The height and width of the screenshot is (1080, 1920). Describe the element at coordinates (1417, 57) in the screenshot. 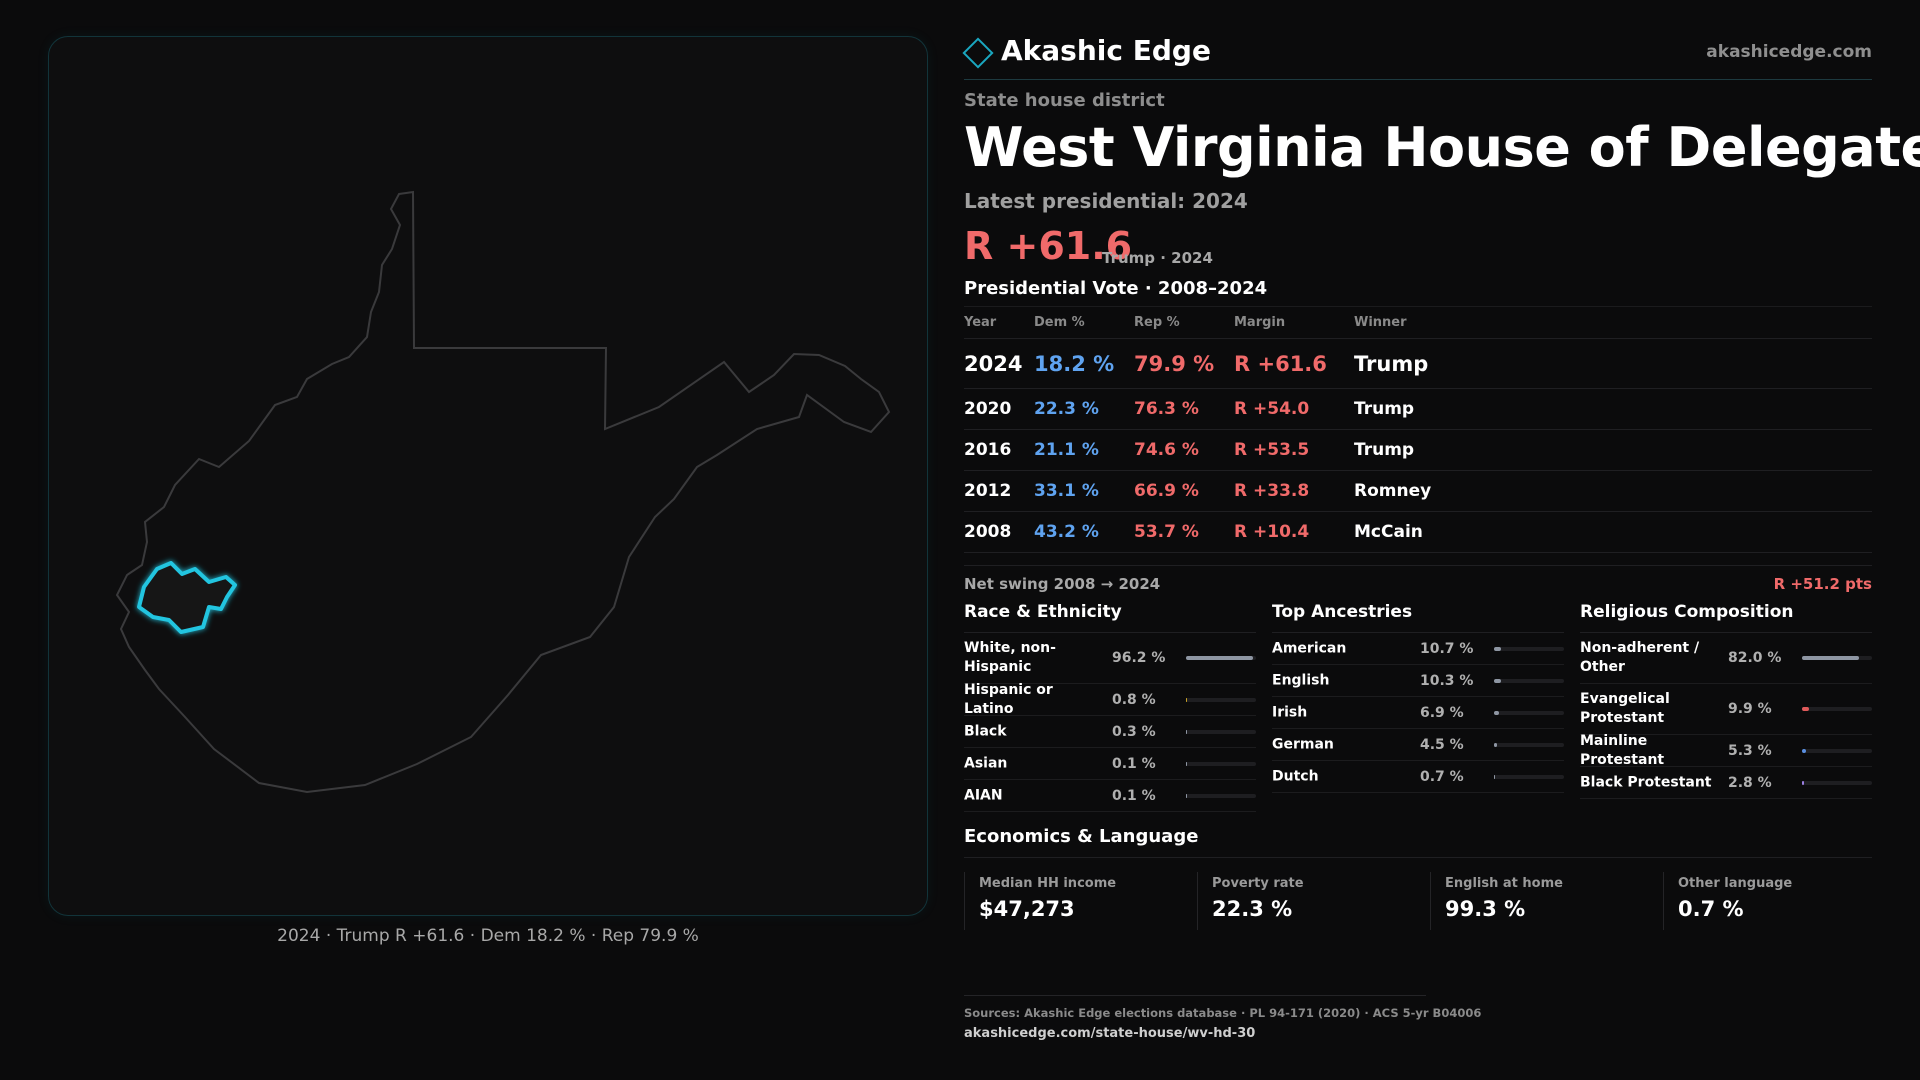

I see `brand-header: Akashic Edge akashicedge.com` at that location.